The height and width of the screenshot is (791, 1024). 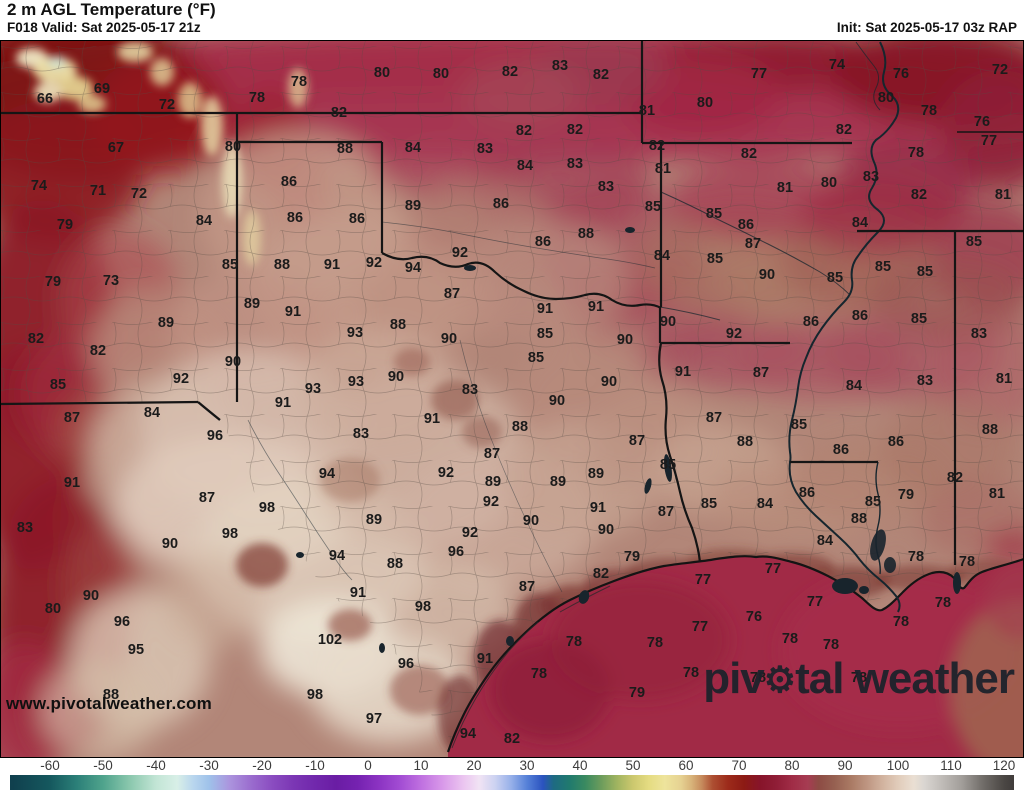 What do you see at coordinates (374, 719) in the screenshot?
I see `temperature-value: 97` at bounding box center [374, 719].